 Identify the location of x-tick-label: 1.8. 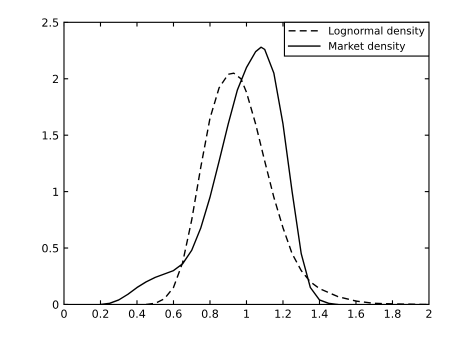
(392, 313).